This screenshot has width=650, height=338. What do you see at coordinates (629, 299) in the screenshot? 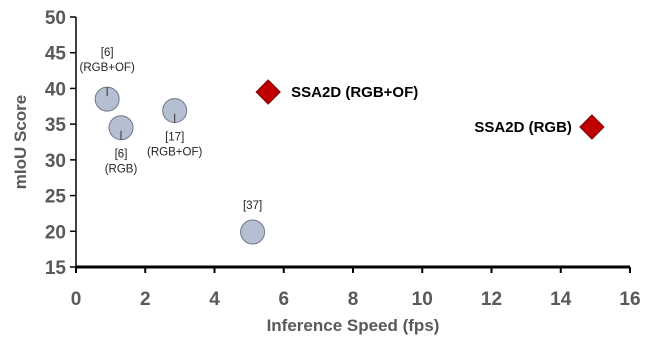
I see `x-tick-label: 16` at bounding box center [629, 299].